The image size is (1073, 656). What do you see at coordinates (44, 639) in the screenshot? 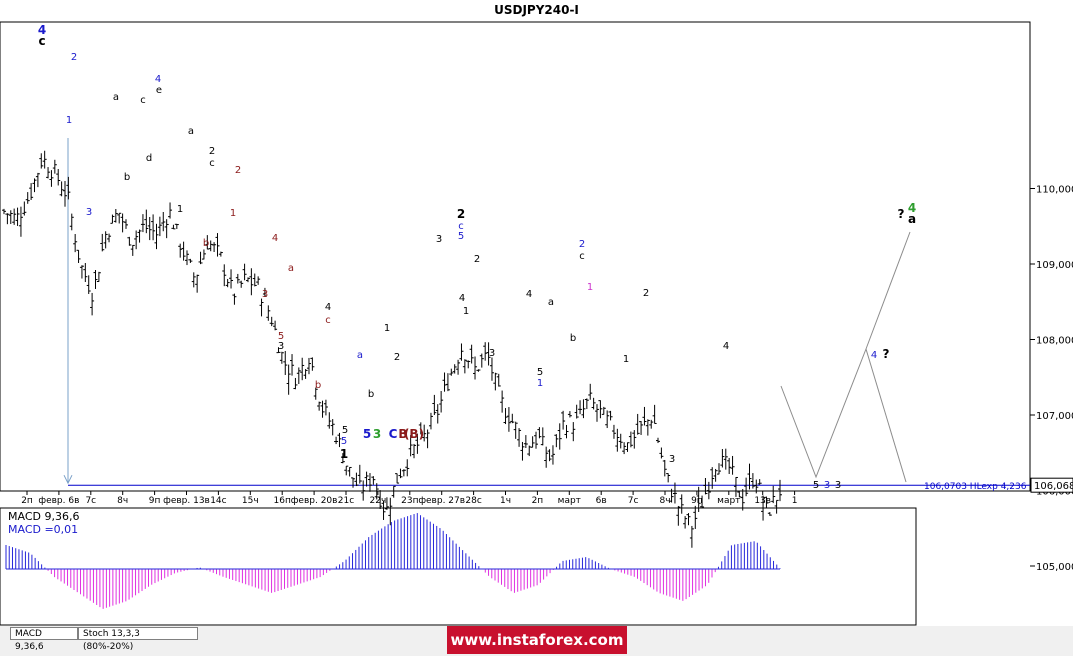
I see `tab-macd: MACD 9,36,6` at bounding box center [44, 639].